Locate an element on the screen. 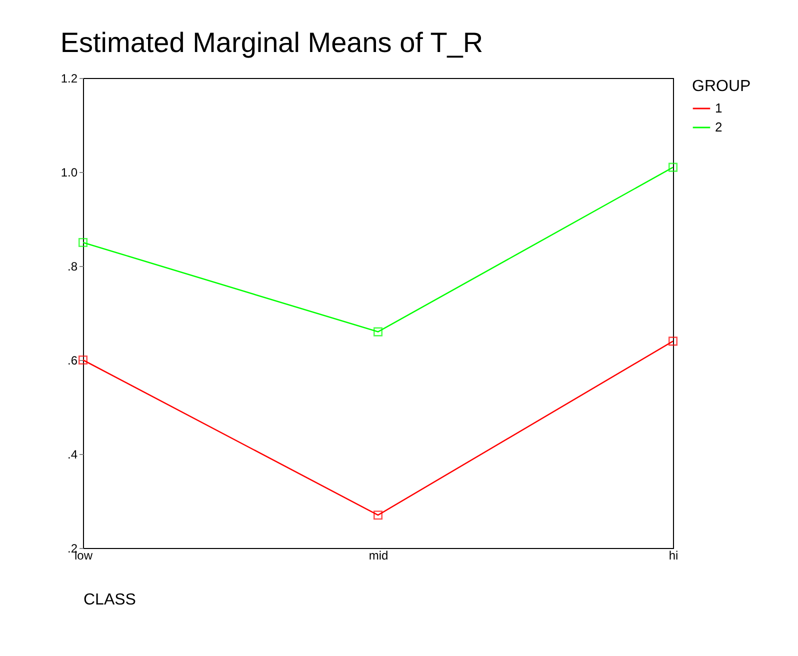 This screenshot has width=798, height=656. y-tick-label: .6 is located at coordinates (72, 361).